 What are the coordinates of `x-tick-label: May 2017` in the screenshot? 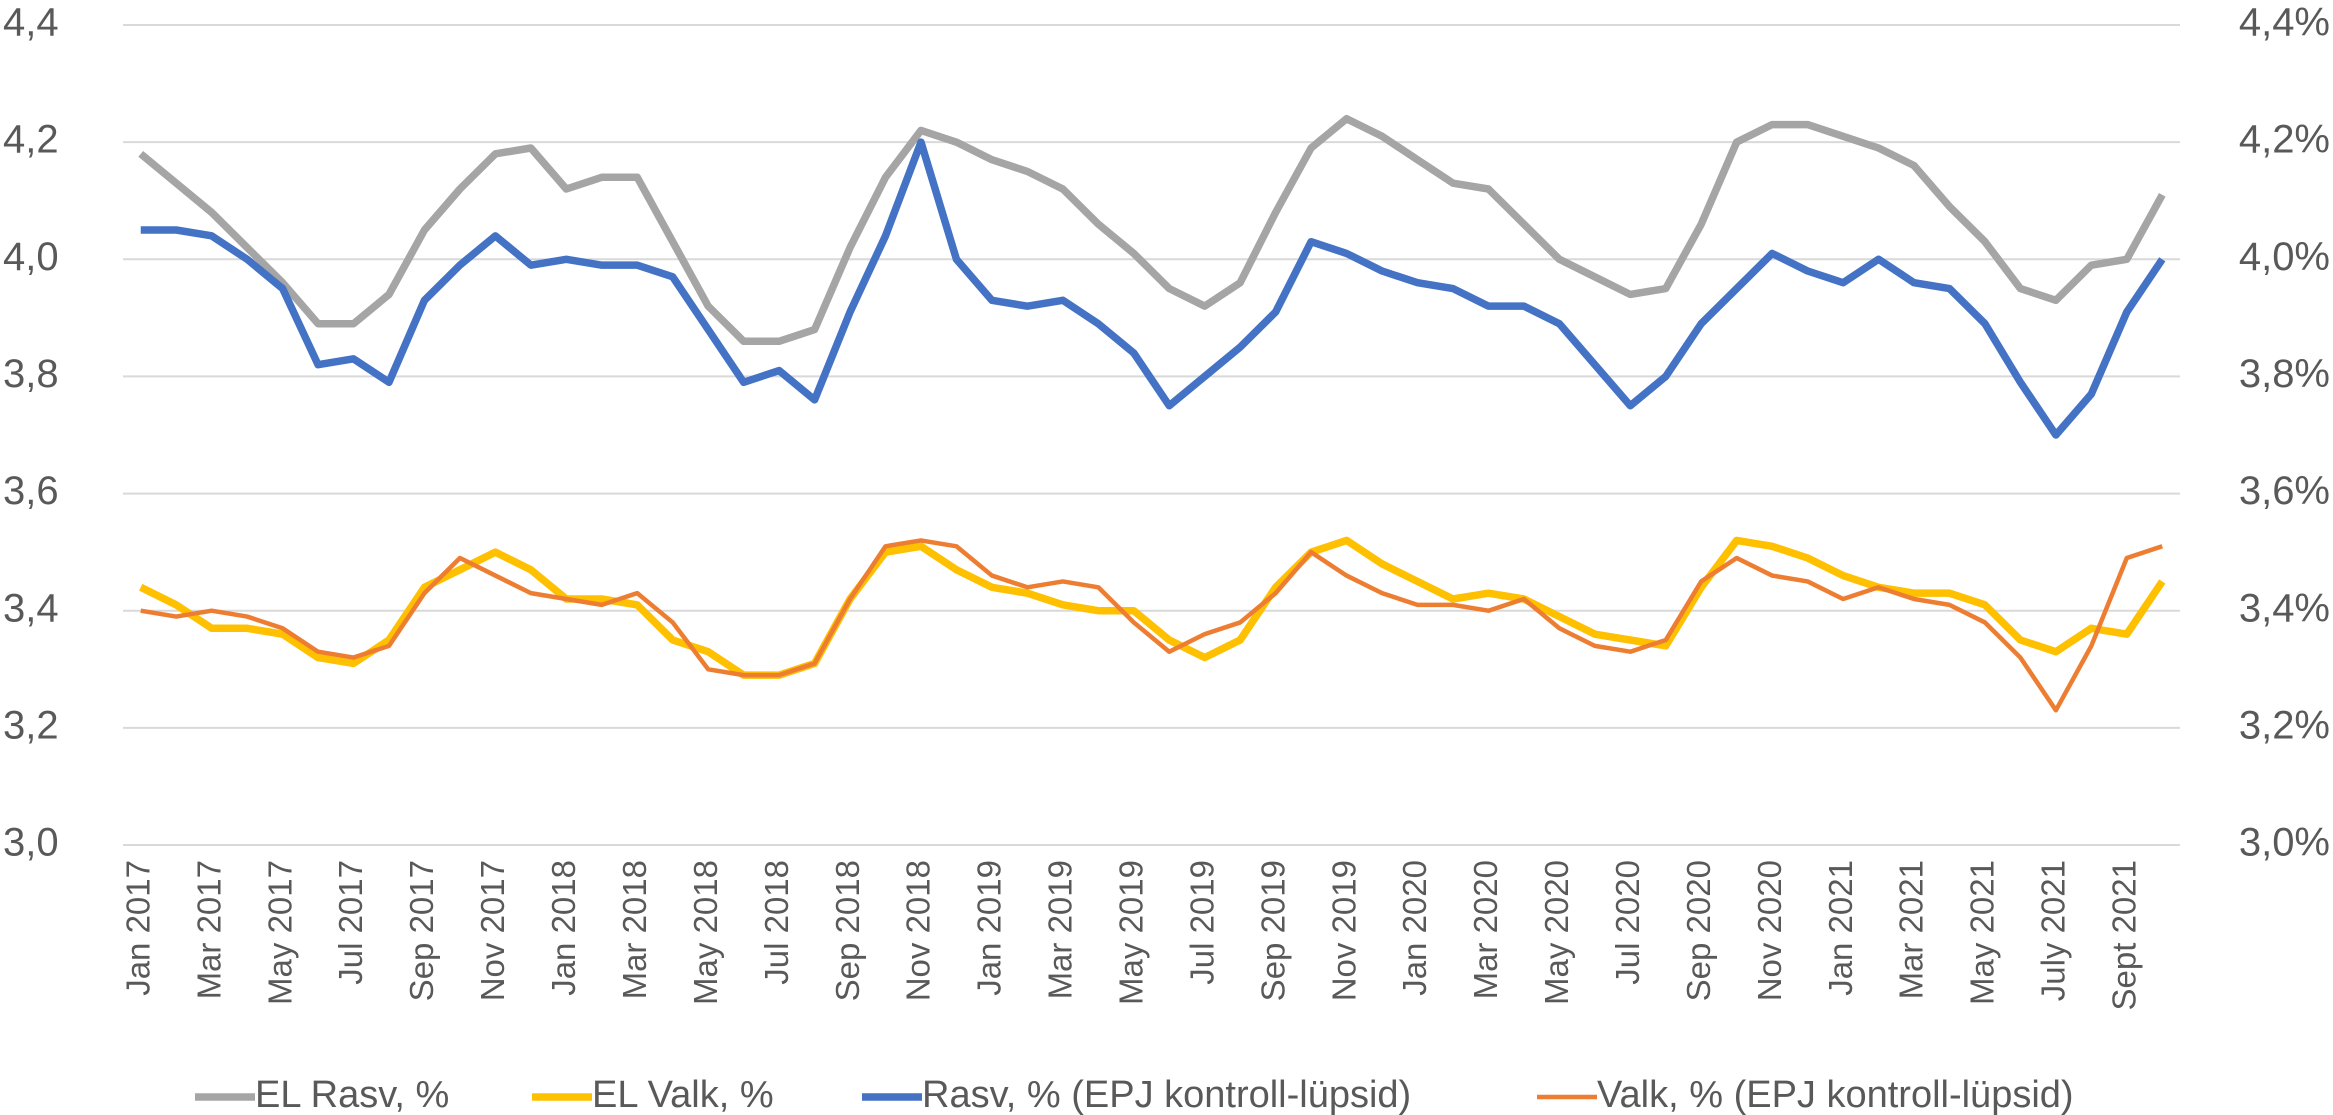 It's located at (279, 932).